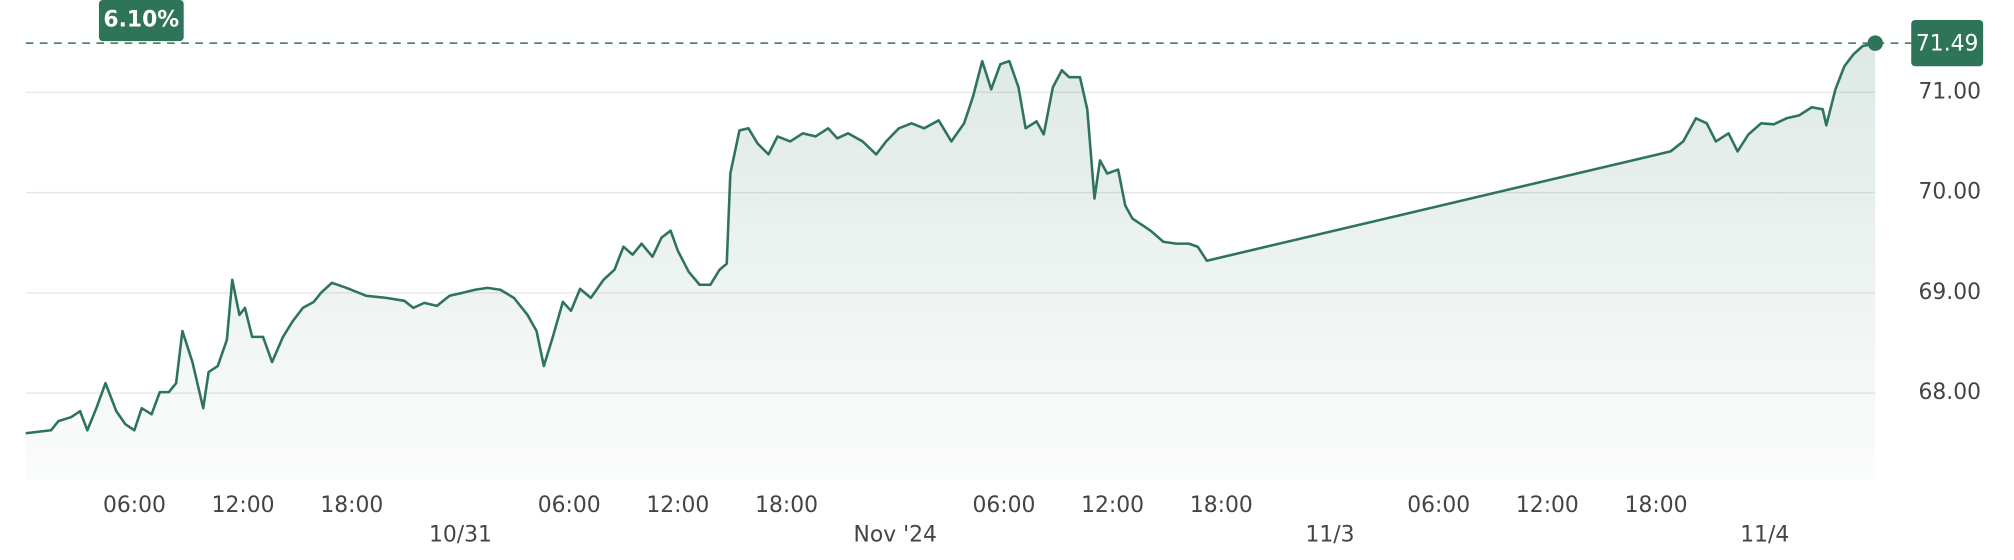 This screenshot has height=560, width=2014. I want to click on x-date-label: Nov '24, so click(895, 535).